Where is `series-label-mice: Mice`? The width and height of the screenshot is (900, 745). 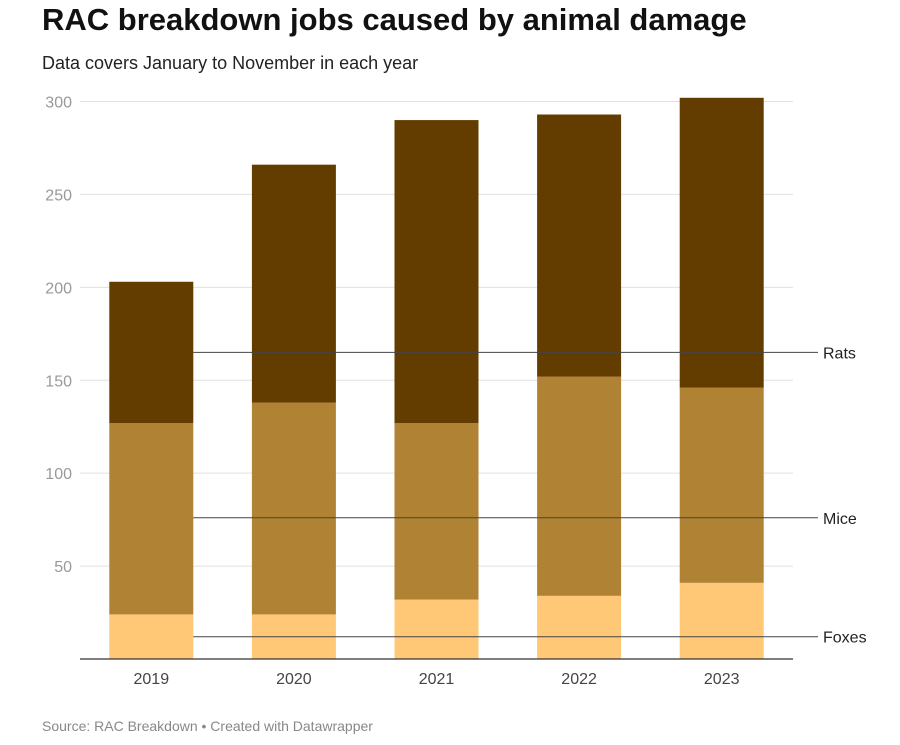 series-label-mice: Mice is located at coordinates (840, 519).